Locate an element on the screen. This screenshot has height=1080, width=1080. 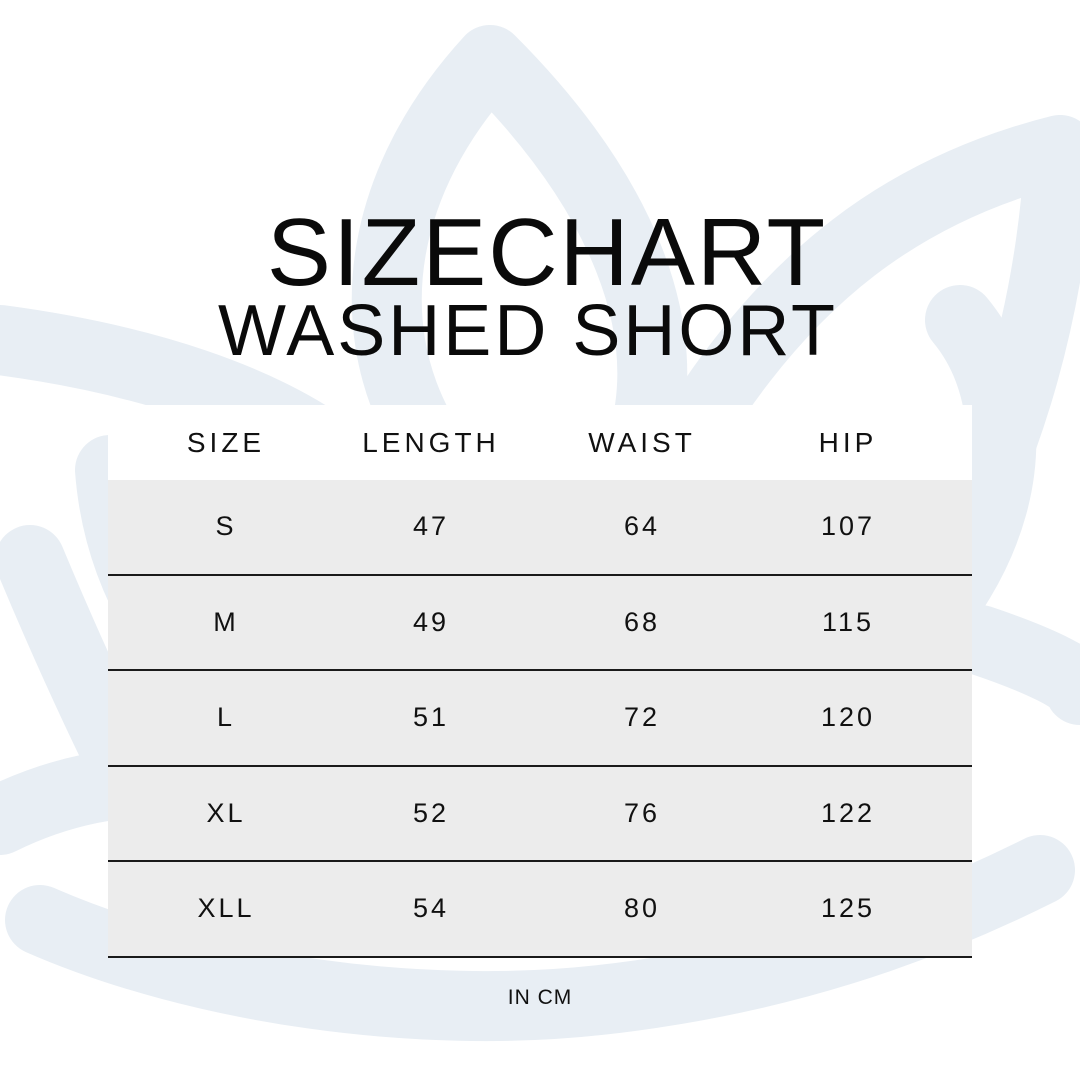
table-header: SIZE LENGTH WAIST HIP is located at coordinates (540, 442).